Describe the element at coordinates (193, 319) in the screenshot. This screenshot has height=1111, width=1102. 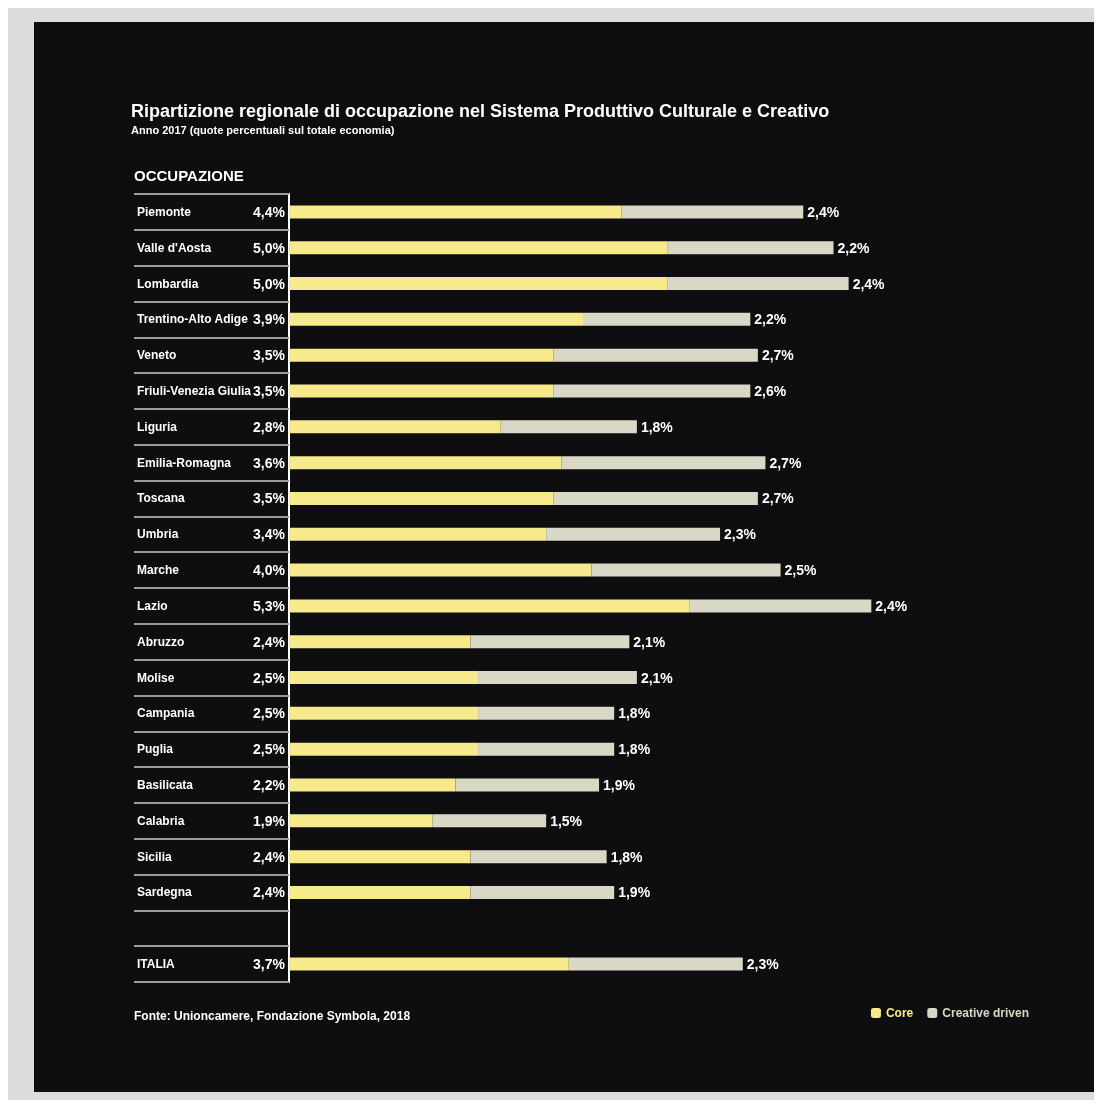
I see `y-tick-label: Trentino-Alto Adige` at that location.